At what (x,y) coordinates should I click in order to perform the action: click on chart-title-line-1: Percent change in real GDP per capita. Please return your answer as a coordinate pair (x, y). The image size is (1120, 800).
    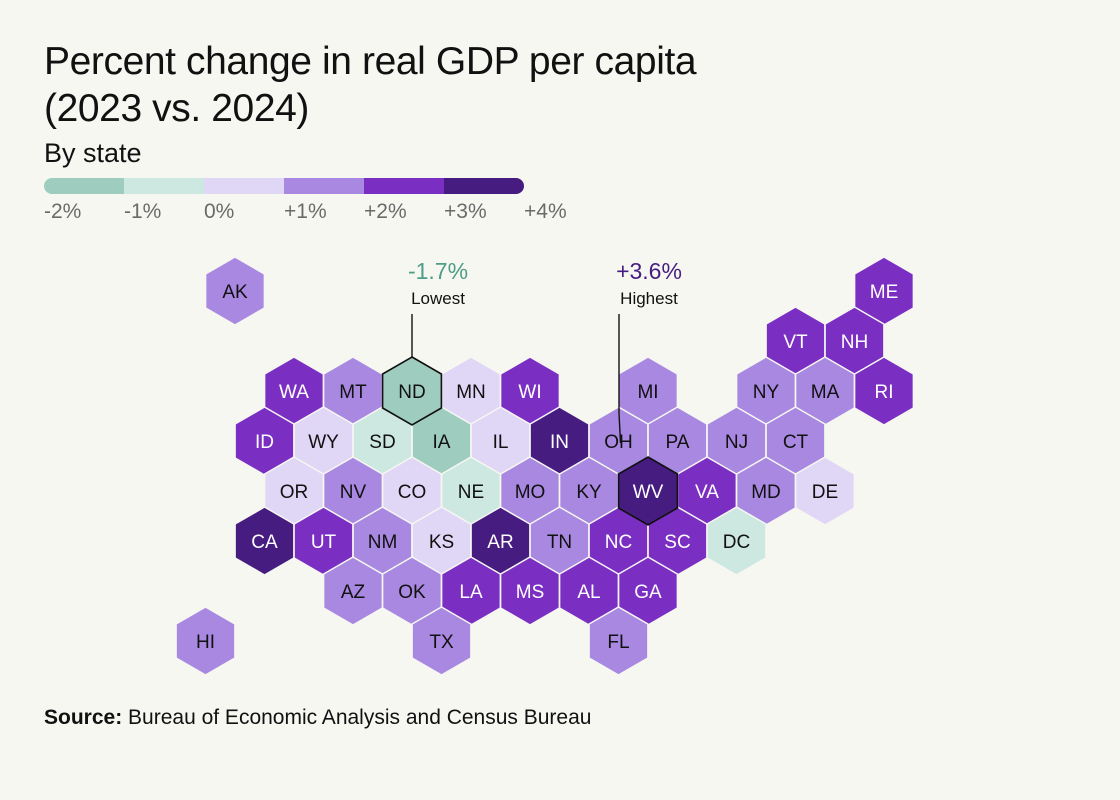
    Looking at the image, I should click on (370, 61).